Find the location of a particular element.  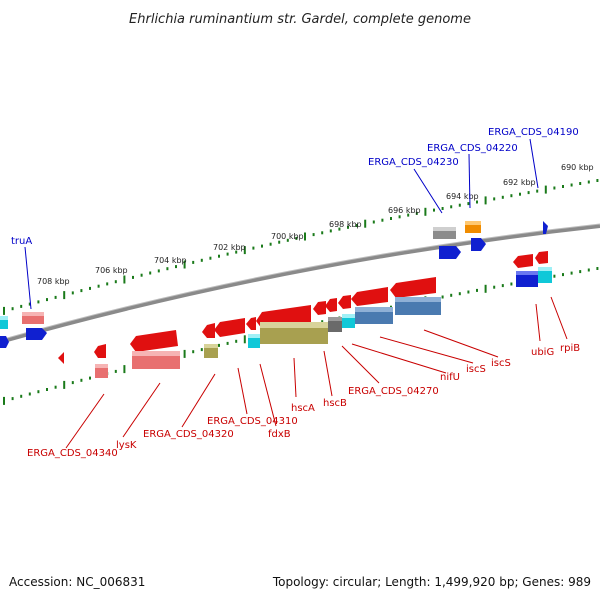

gene-label-erga-cds-04320: ERGA_CDS_04320 is located at coordinates (188, 434).